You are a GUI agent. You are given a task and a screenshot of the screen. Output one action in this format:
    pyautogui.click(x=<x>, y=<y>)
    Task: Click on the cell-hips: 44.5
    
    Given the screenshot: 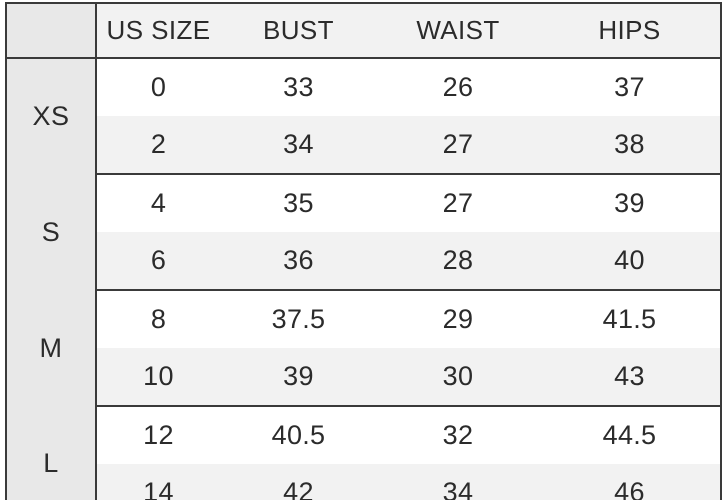 What is the action you would take?
    pyautogui.click(x=629, y=435)
    